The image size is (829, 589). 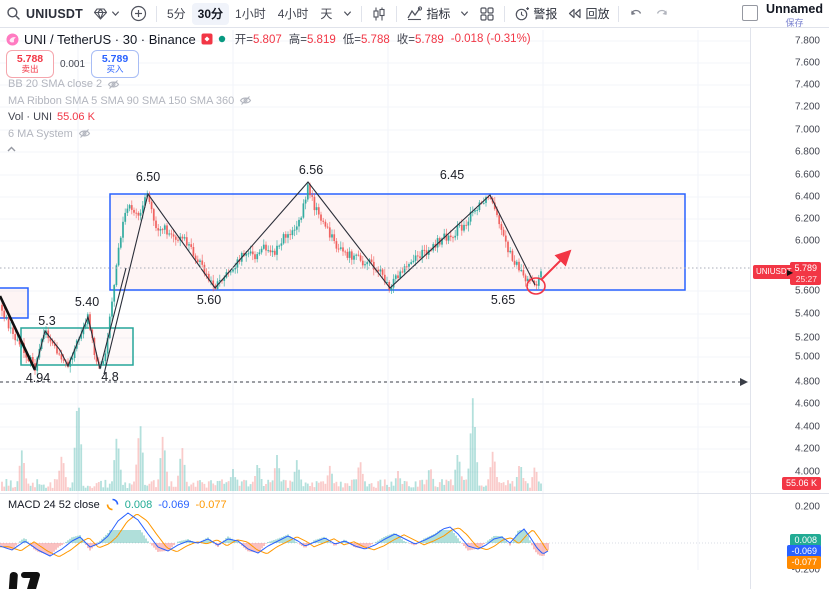 I want to click on layout-name-block: Unnamed 保存, so click(x=794, y=15).